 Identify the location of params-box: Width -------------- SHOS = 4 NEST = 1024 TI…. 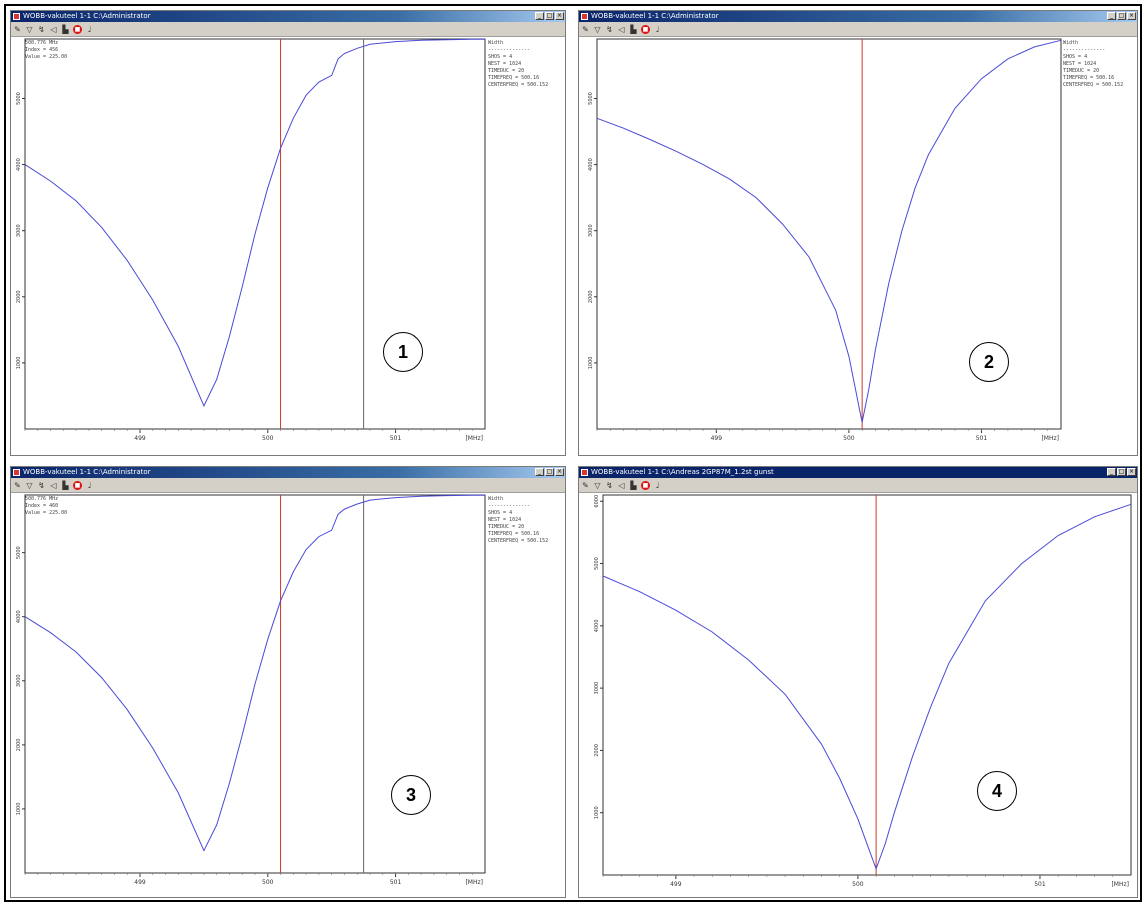
(518, 64).